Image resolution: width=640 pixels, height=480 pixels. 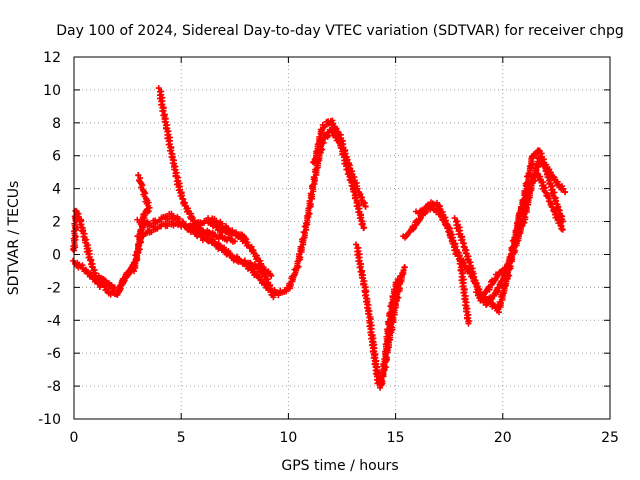 I want to click on y-tick-label: 4, so click(x=56, y=190).